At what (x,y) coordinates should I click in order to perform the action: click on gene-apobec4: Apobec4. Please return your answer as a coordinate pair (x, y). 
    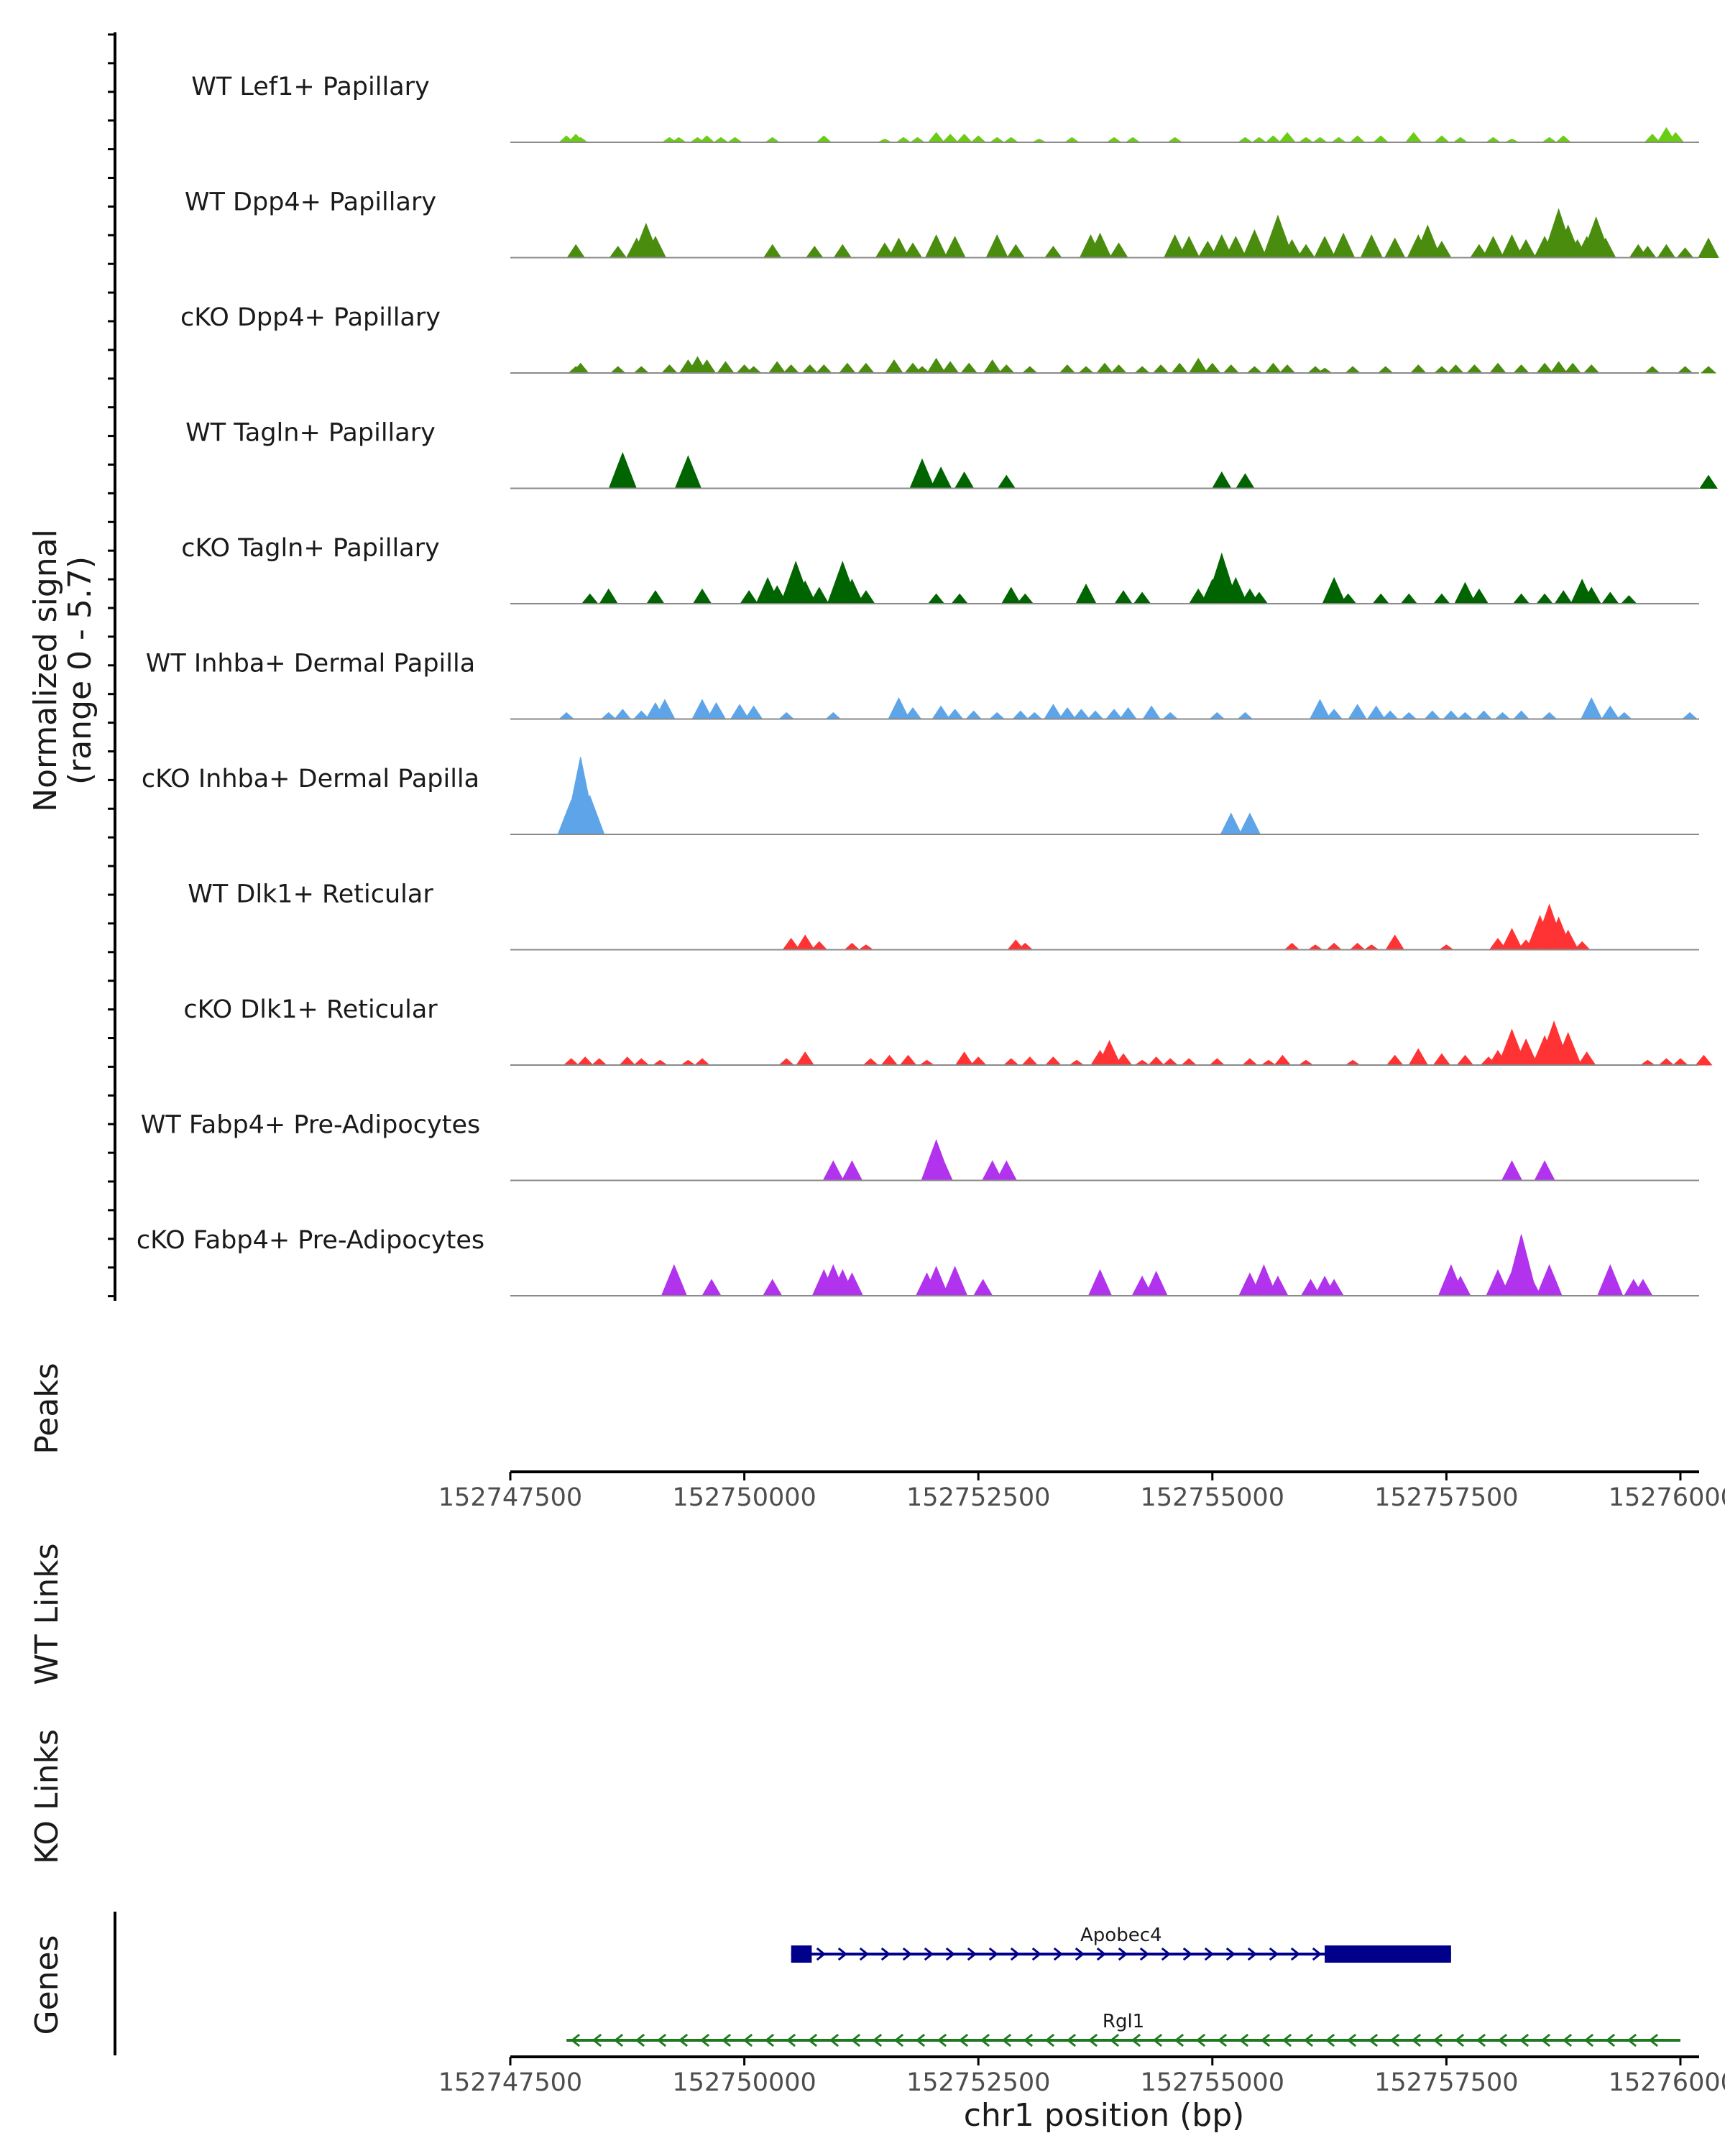
    Looking at the image, I should click on (1121, 1944).